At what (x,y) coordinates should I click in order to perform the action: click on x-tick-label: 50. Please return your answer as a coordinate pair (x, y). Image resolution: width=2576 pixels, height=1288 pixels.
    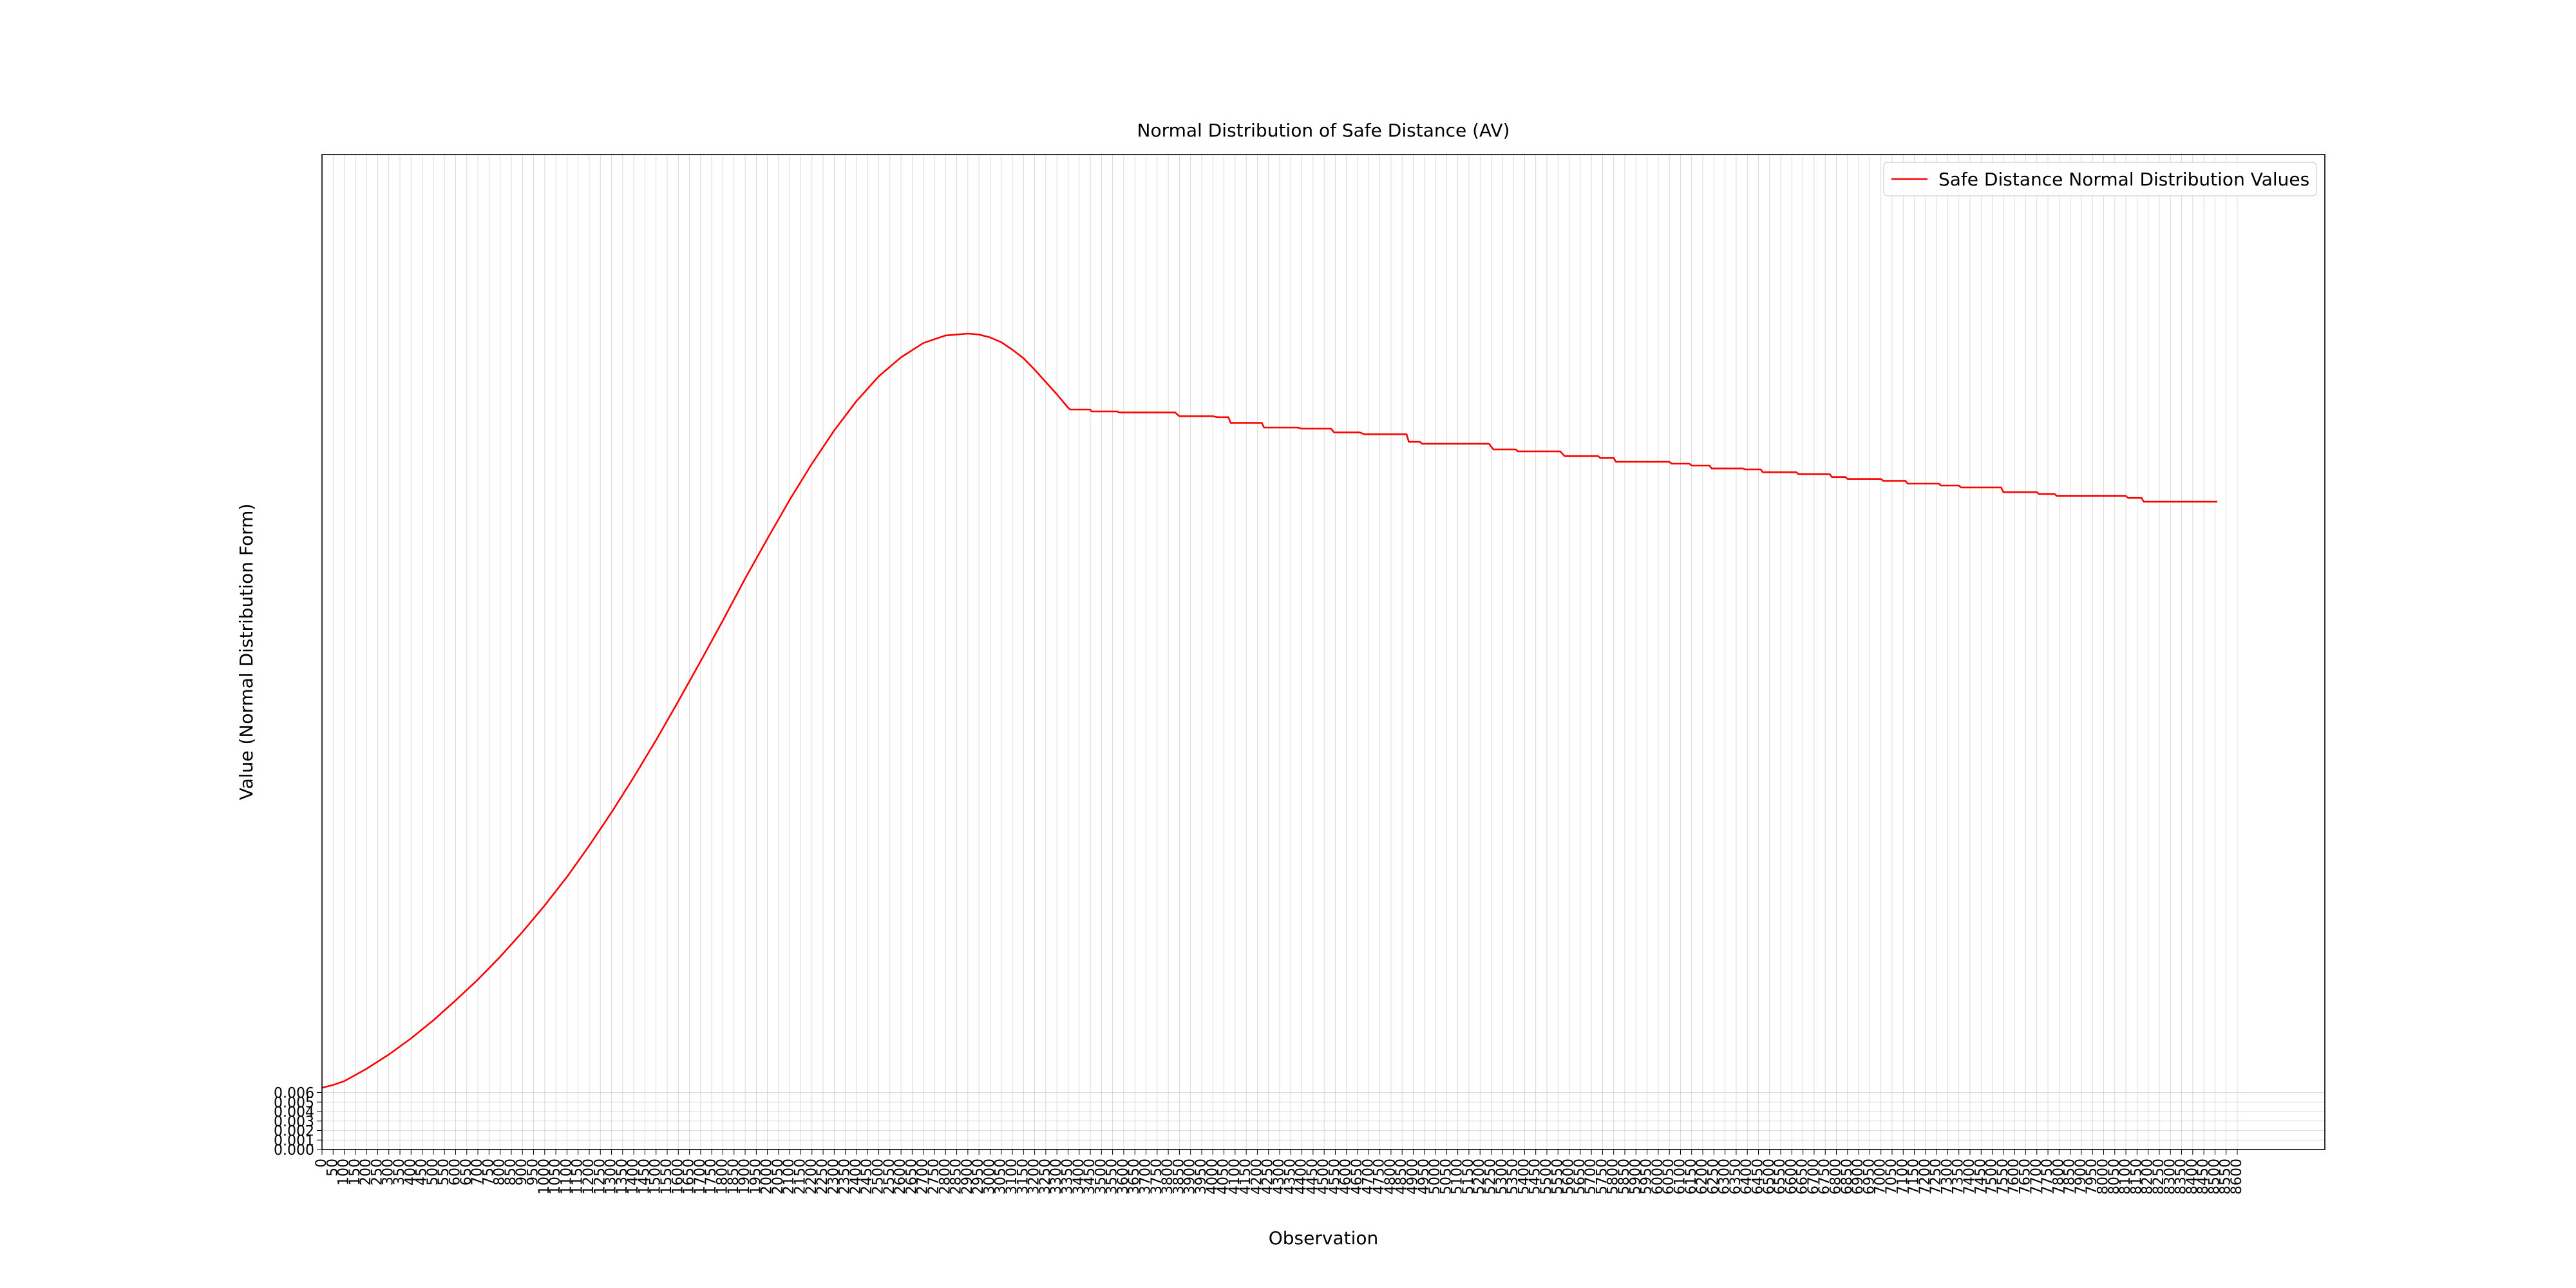
    Looking at the image, I should click on (333, 1168).